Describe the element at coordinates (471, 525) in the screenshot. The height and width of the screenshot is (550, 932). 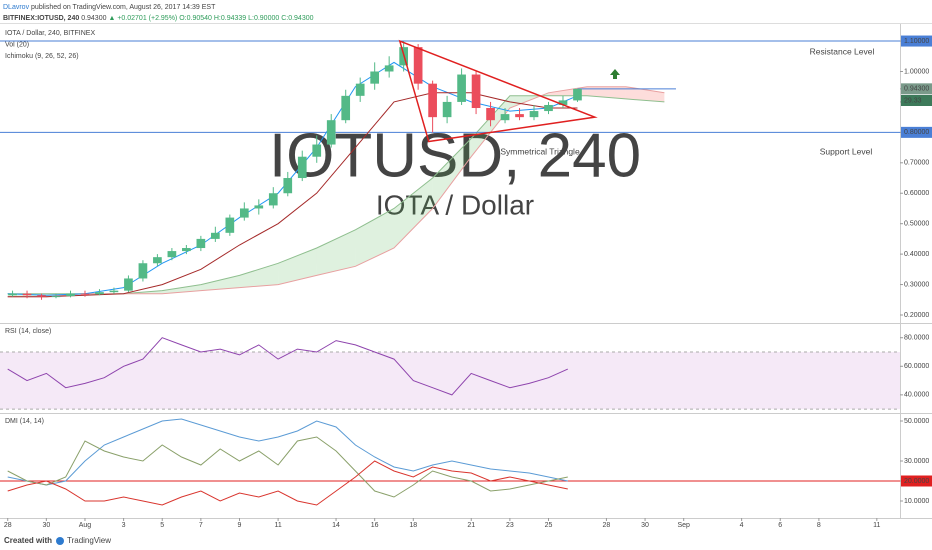
I see `x-tick-label: 21` at that location.